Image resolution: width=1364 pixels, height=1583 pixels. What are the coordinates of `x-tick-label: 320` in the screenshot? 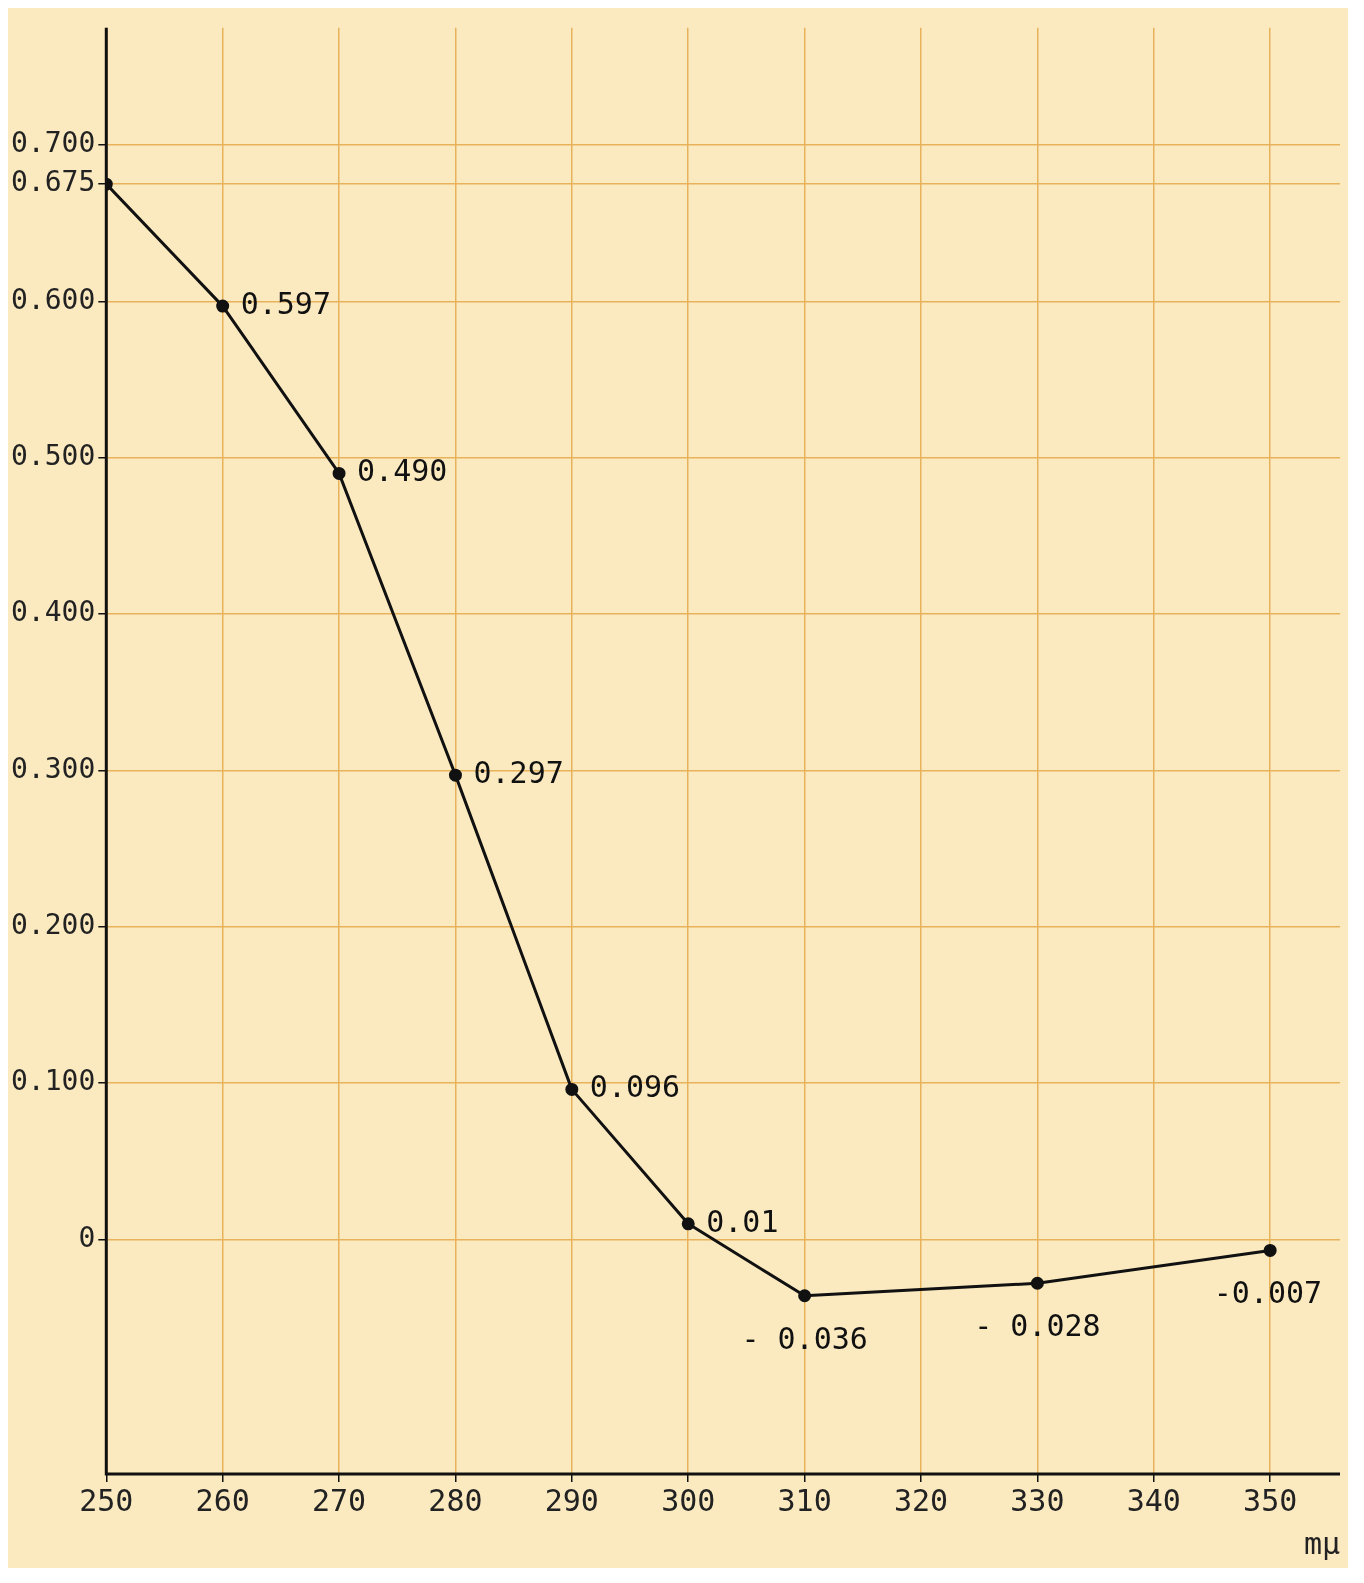 It's located at (921, 1500).